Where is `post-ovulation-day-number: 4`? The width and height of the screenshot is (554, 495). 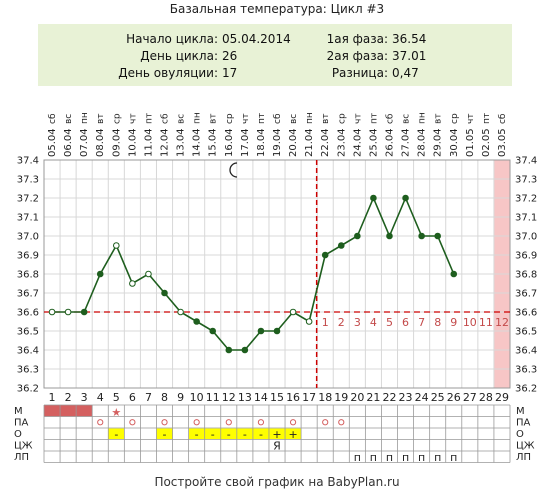 post-ovulation-day-number: 4 is located at coordinates (373, 322).